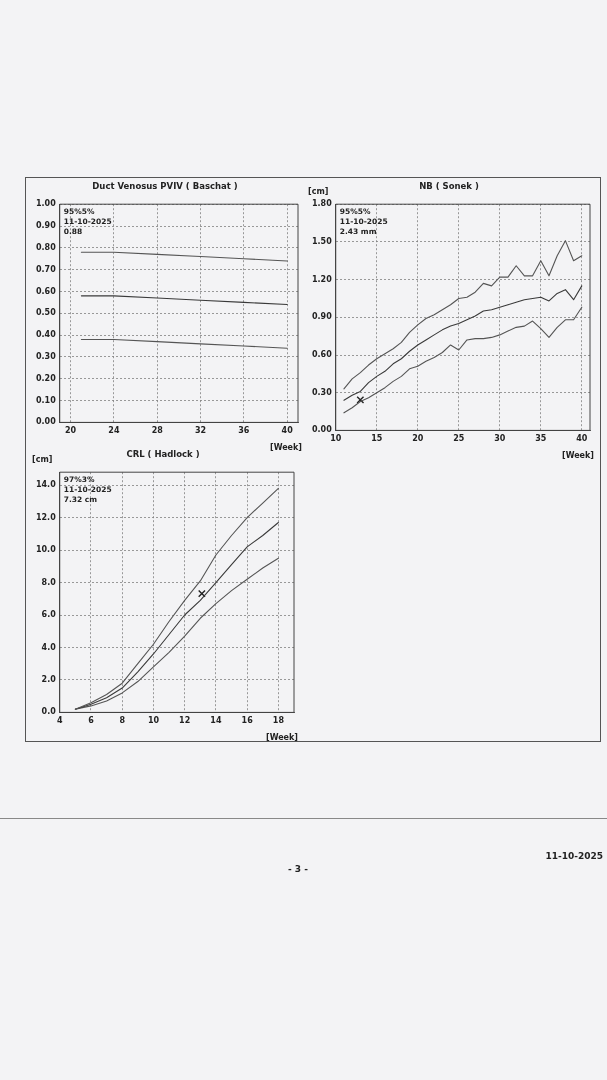 This screenshot has width=607, height=1080. Describe the element at coordinates (46, 400) in the screenshot. I see `y-tick-label: 0.10` at that location.